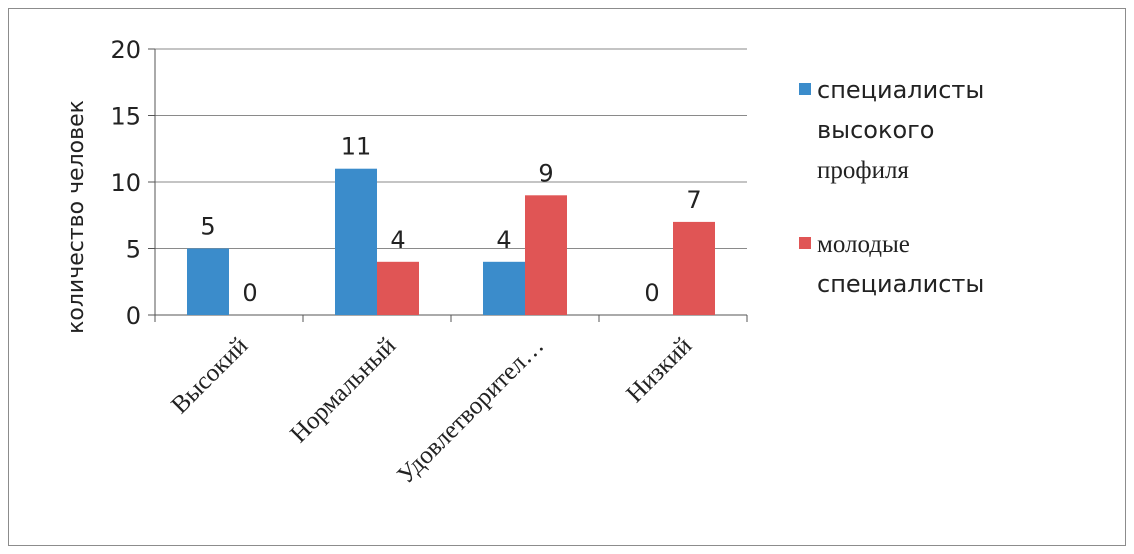  I want to click on y-tick-label: 15, so click(125, 117).